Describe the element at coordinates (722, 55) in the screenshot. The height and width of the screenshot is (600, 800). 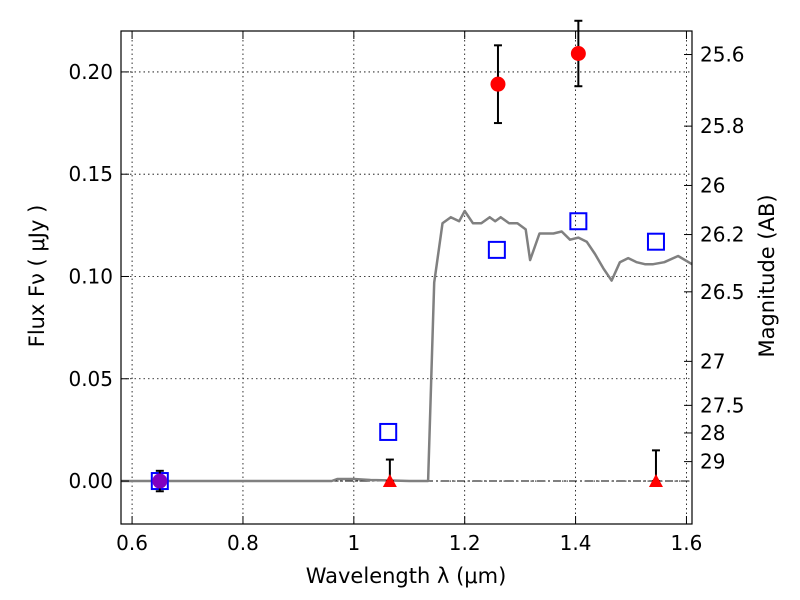
I see `right-tick-label: 25.6` at that location.